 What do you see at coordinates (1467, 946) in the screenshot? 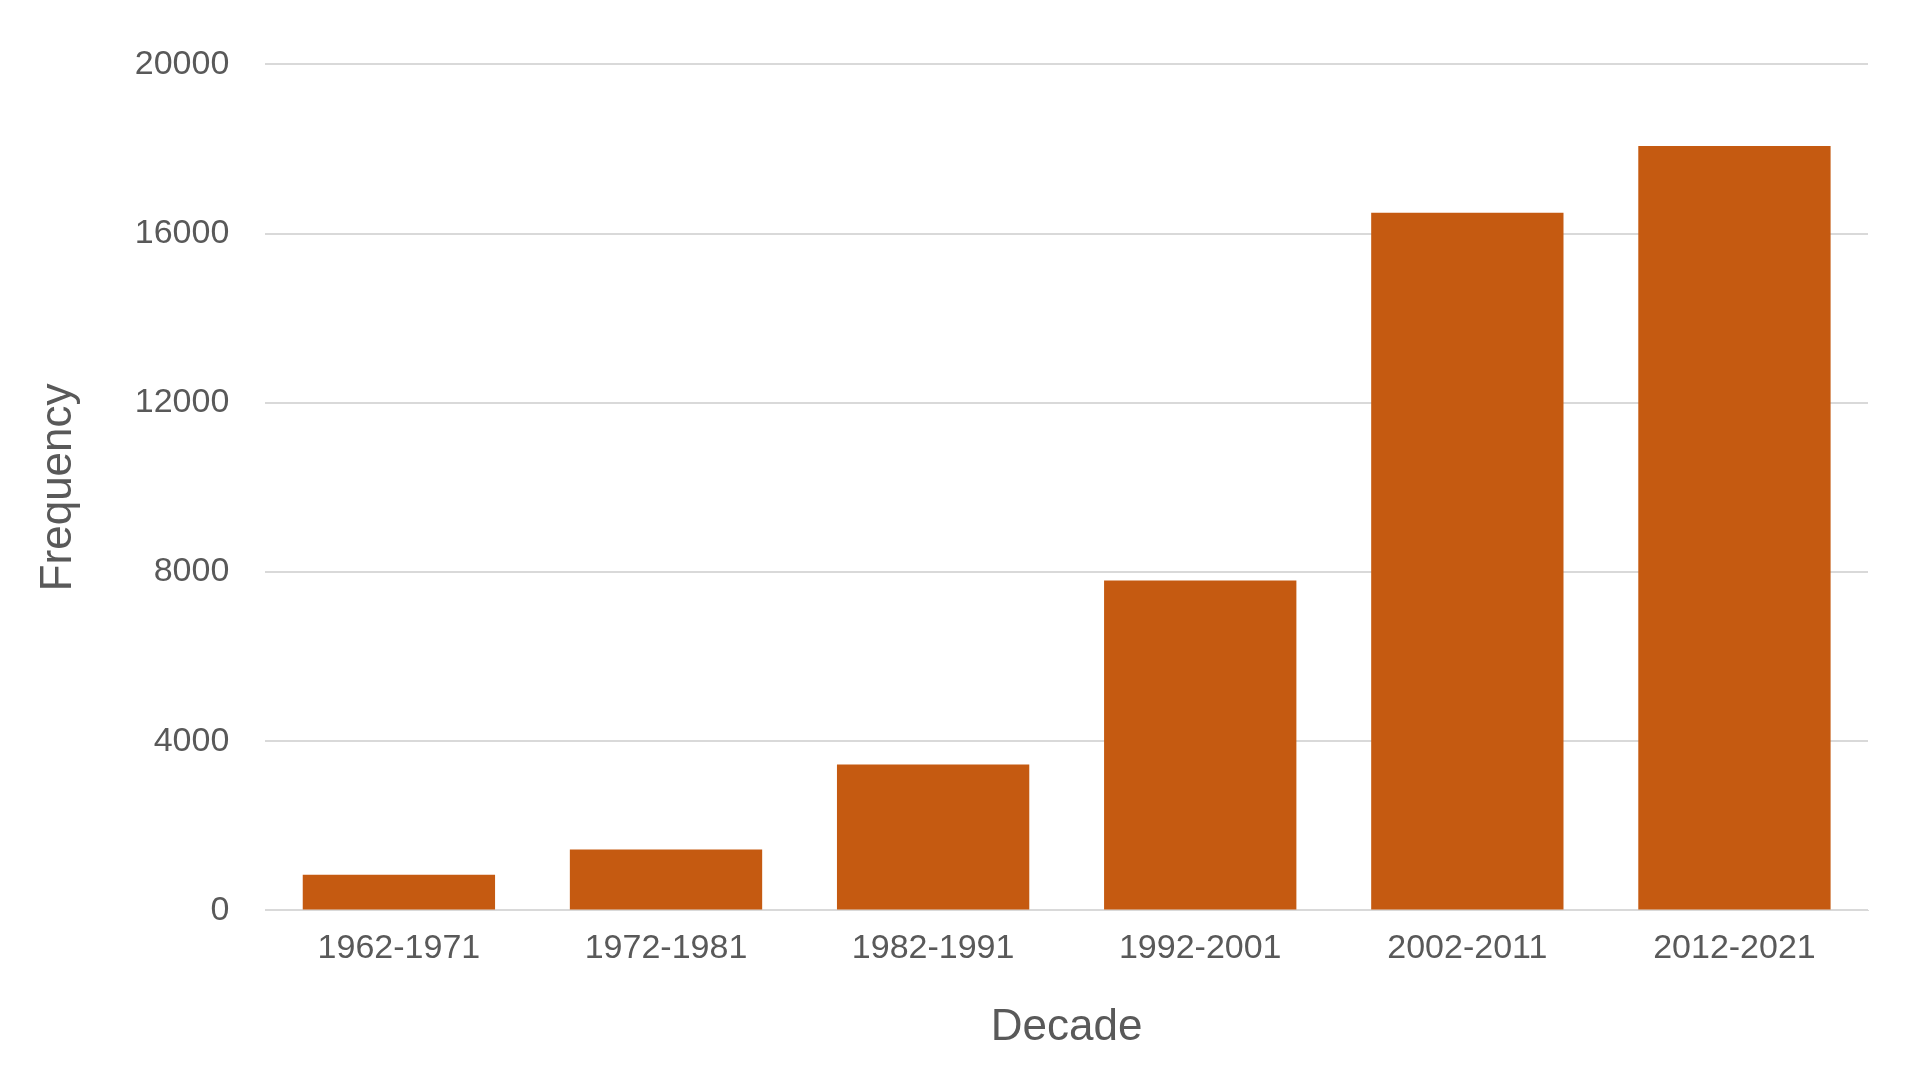
I see `x-tick-label: 2002-2011` at bounding box center [1467, 946].